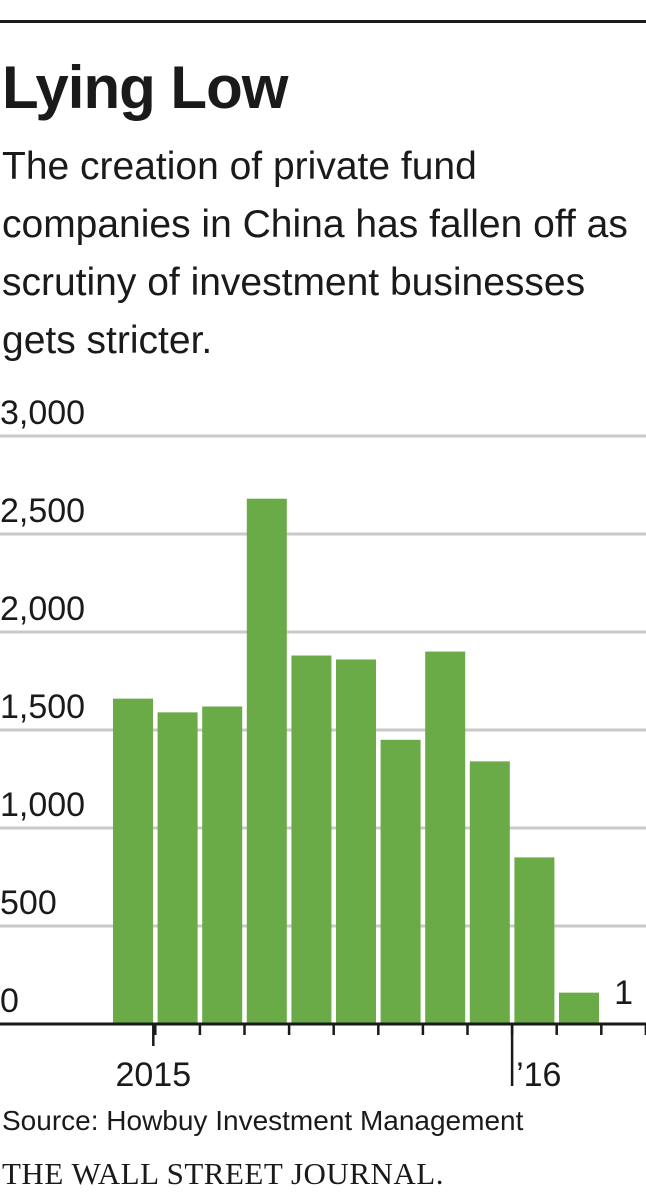 The height and width of the screenshot is (1200, 646). What do you see at coordinates (153, 1073) in the screenshot?
I see `x-tick-label: 2015` at bounding box center [153, 1073].